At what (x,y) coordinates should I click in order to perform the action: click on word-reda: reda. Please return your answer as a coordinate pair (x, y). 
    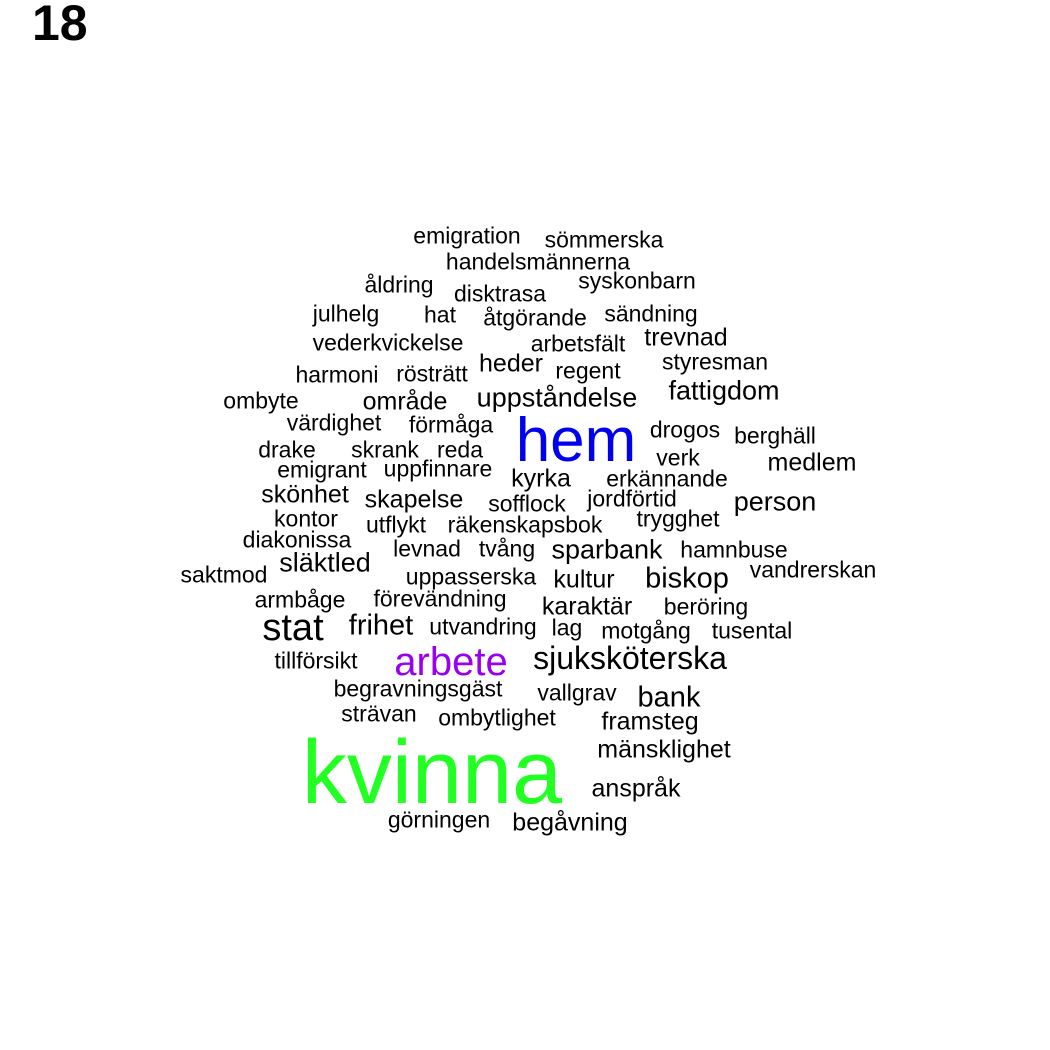
    Looking at the image, I should click on (460, 449).